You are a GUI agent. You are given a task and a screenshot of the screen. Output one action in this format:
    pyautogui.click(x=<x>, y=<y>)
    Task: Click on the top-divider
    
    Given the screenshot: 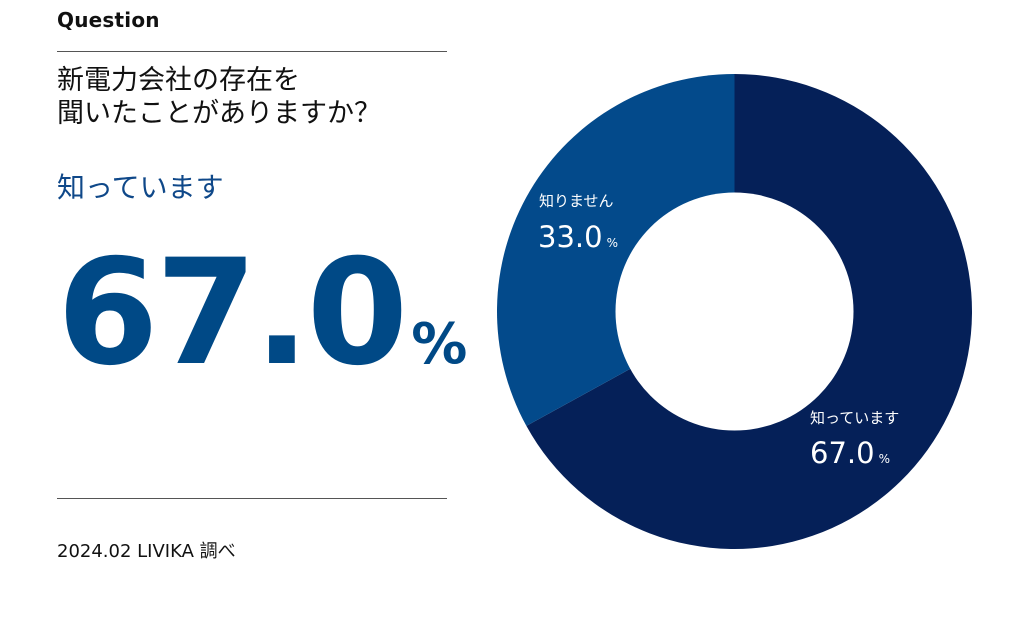 What is the action you would take?
    pyautogui.click(x=252, y=51)
    